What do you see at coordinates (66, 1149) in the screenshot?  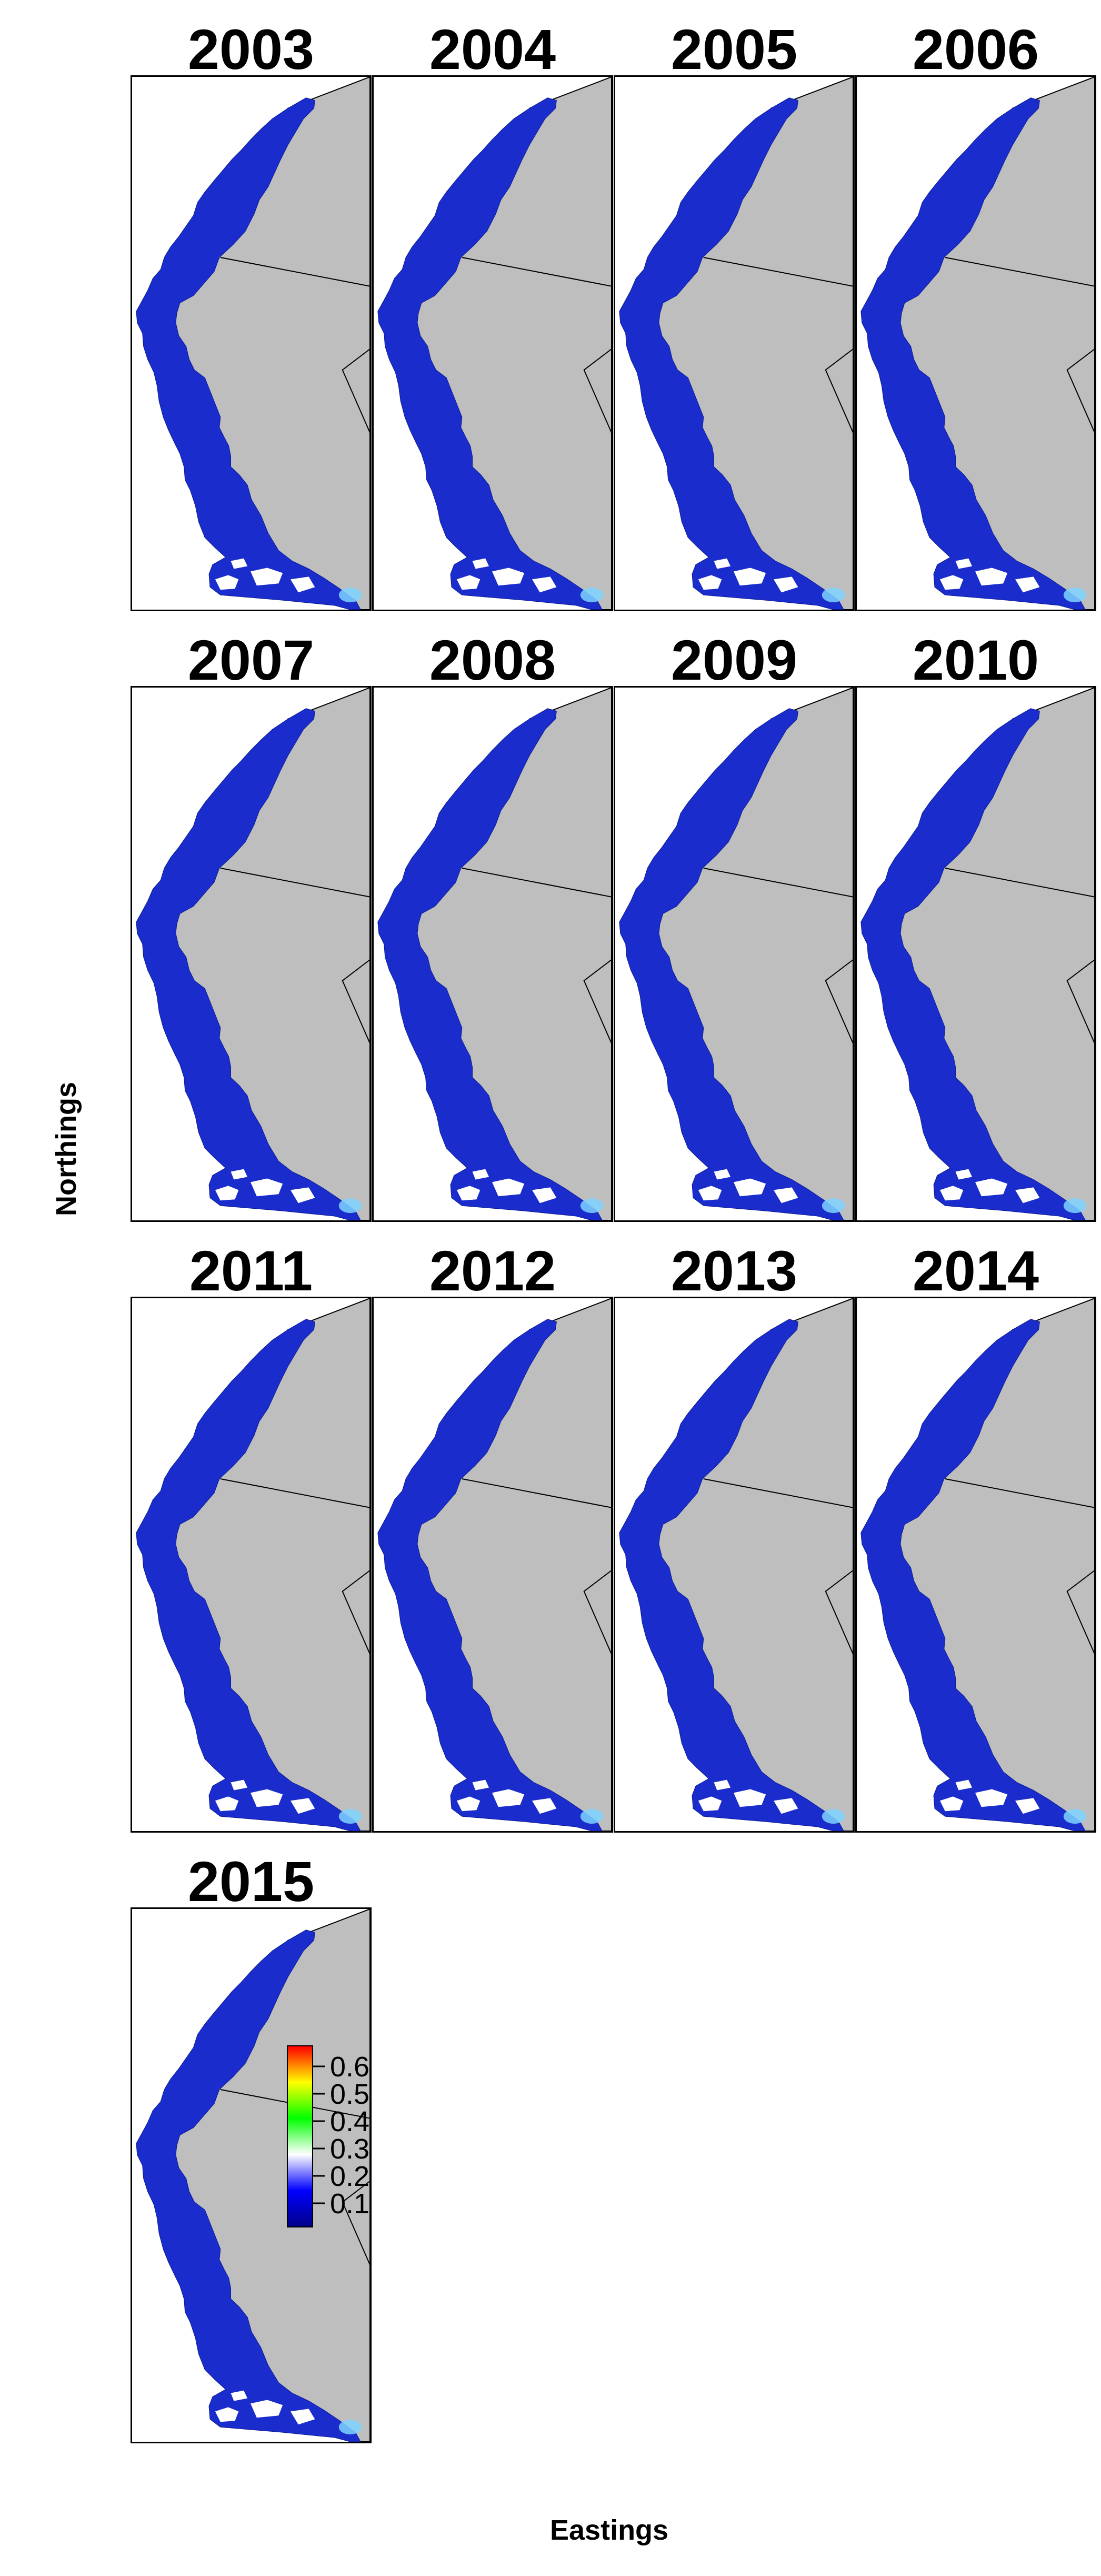 I see `y-axis-title: Northings` at bounding box center [66, 1149].